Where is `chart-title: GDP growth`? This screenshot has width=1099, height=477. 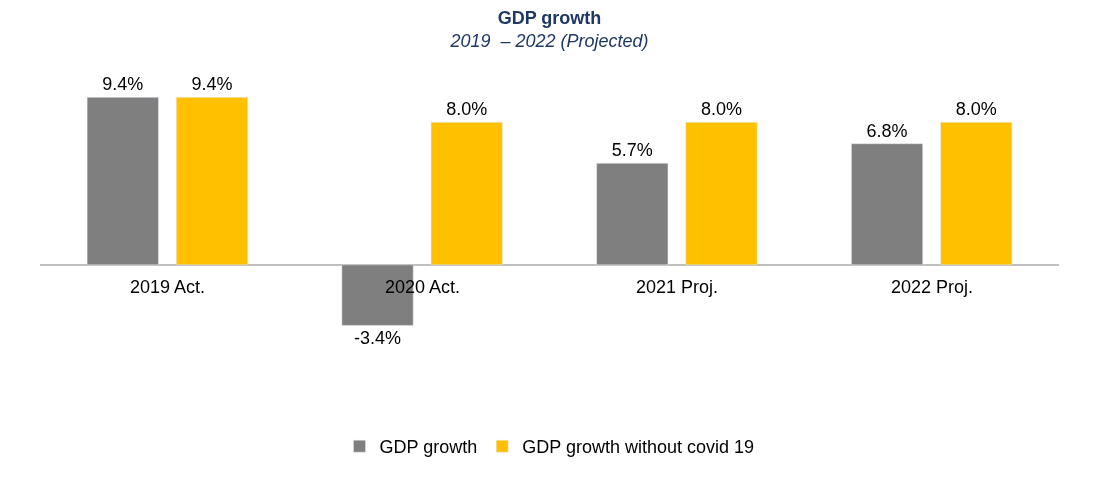
chart-title: GDP growth is located at coordinates (549, 17).